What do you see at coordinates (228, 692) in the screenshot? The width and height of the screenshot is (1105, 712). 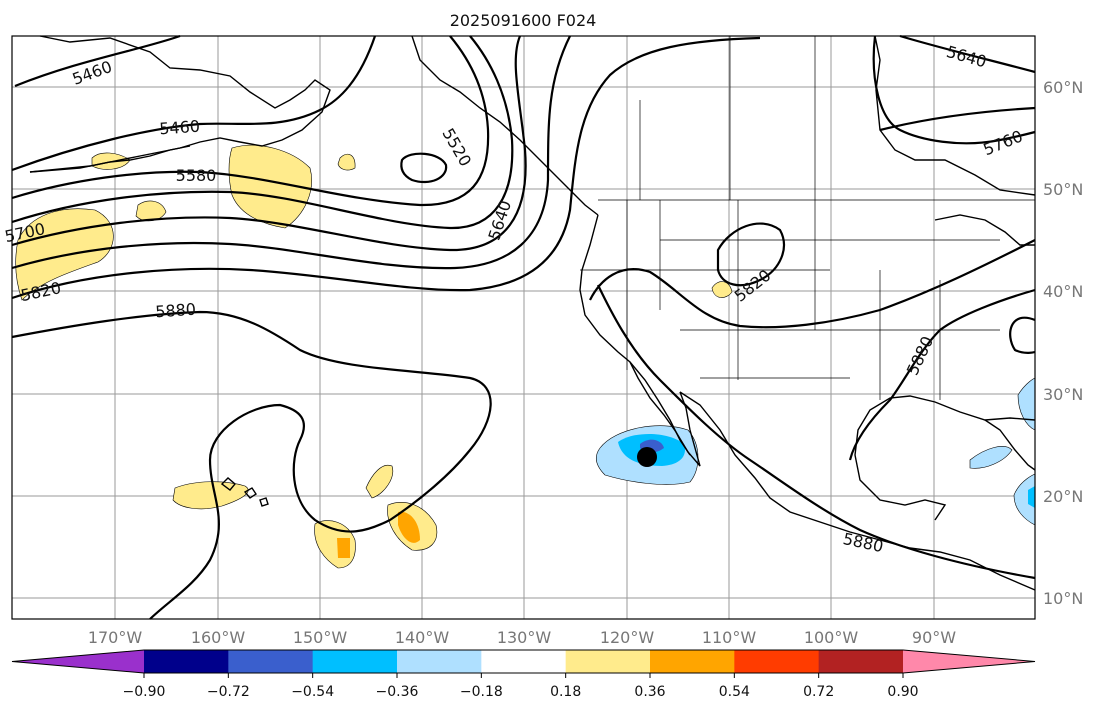 I see `colorbar-tick-label: −0.72` at bounding box center [228, 692].